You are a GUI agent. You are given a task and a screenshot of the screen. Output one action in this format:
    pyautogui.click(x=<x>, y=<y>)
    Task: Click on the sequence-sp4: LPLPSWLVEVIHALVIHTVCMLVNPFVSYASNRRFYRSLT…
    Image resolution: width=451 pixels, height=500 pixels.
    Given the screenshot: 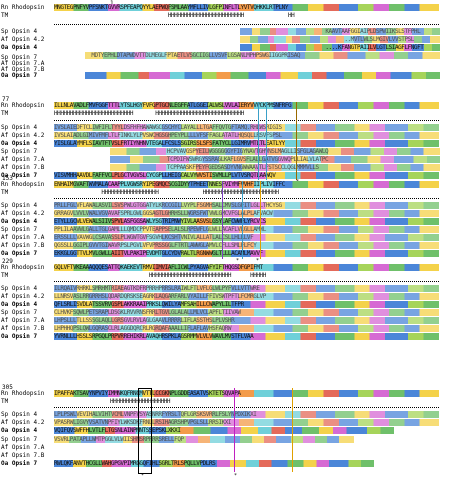 What is the action you would take?
    pyautogui.click(x=246, y=414)
    